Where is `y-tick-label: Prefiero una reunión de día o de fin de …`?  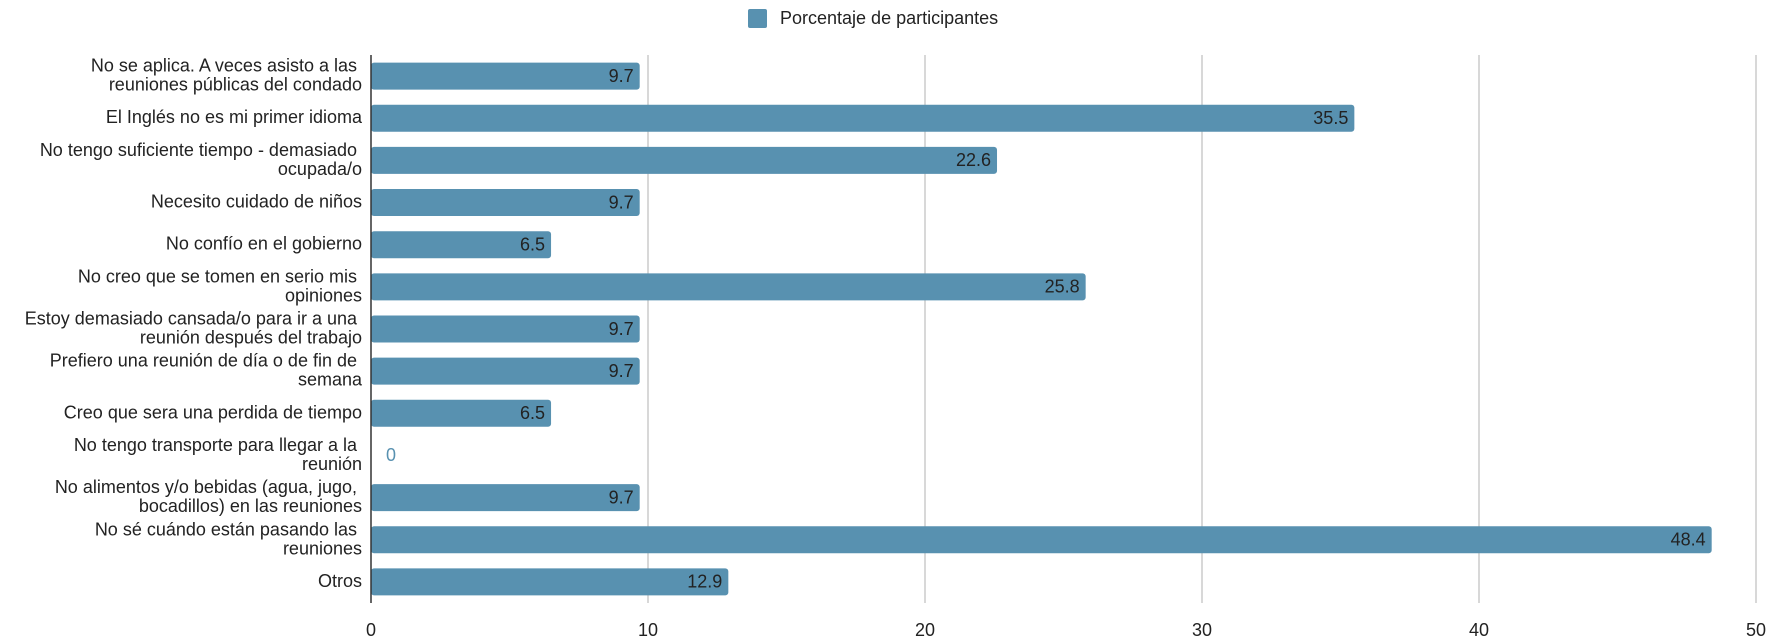 y-tick-label: Prefiero una reunión de día o de fin de … is located at coordinates (206, 369).